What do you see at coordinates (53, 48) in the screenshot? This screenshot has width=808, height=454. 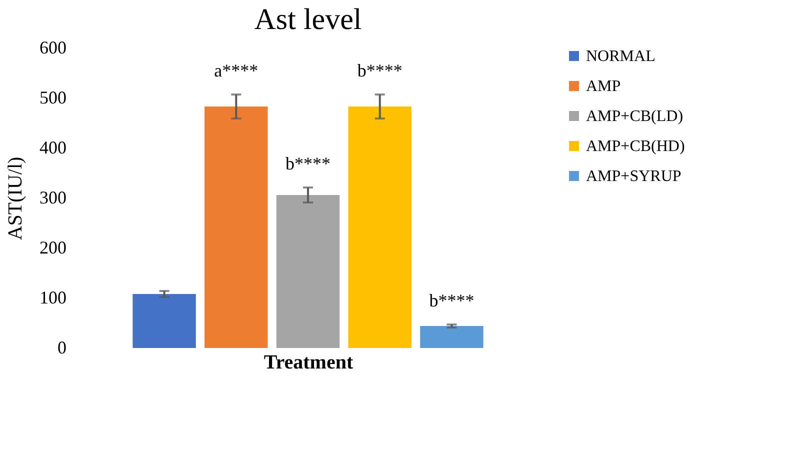 I see `y-tick-label: 600` at bounding box center [53, 48].